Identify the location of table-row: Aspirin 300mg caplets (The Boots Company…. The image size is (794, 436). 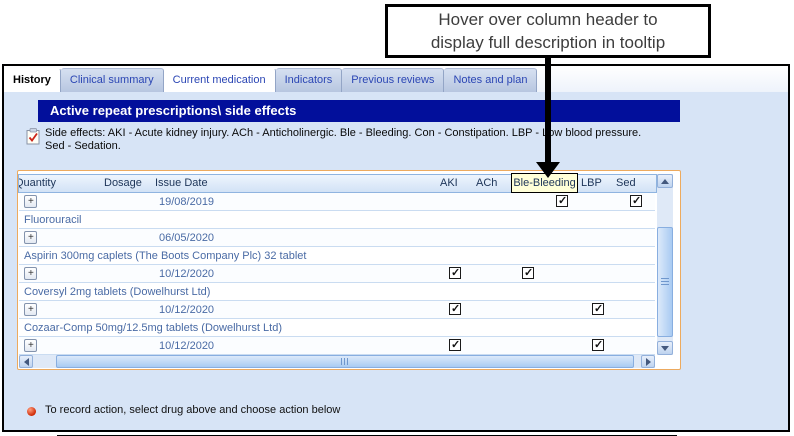
(337, 256).